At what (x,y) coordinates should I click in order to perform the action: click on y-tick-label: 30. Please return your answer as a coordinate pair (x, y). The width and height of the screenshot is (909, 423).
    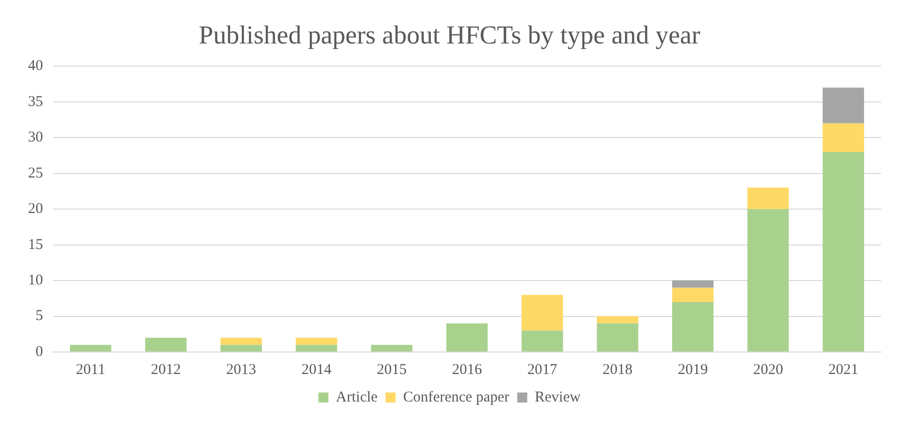
    Looking at the image, I should click on (35, 138).